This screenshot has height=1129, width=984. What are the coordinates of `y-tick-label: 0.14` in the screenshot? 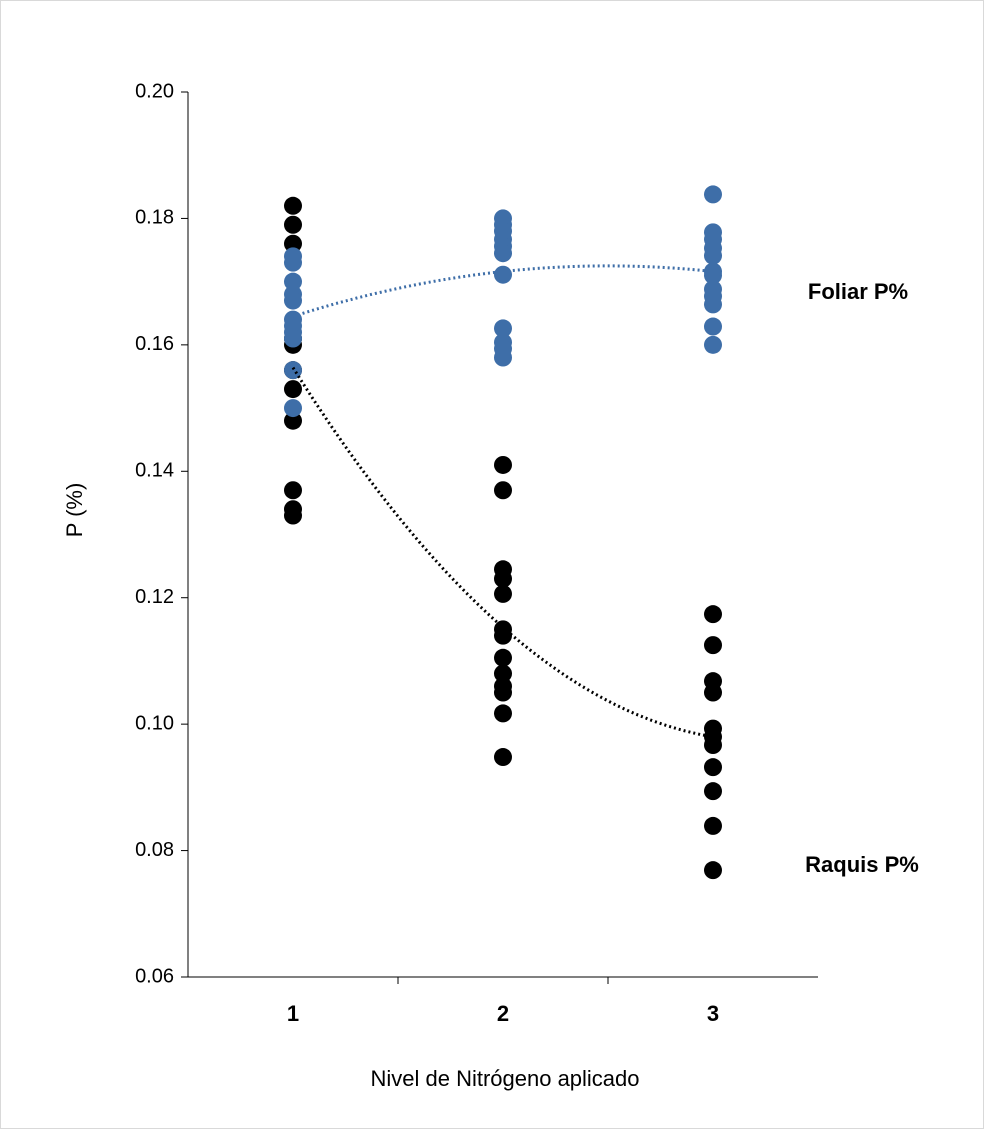 It's located at (154, 471).